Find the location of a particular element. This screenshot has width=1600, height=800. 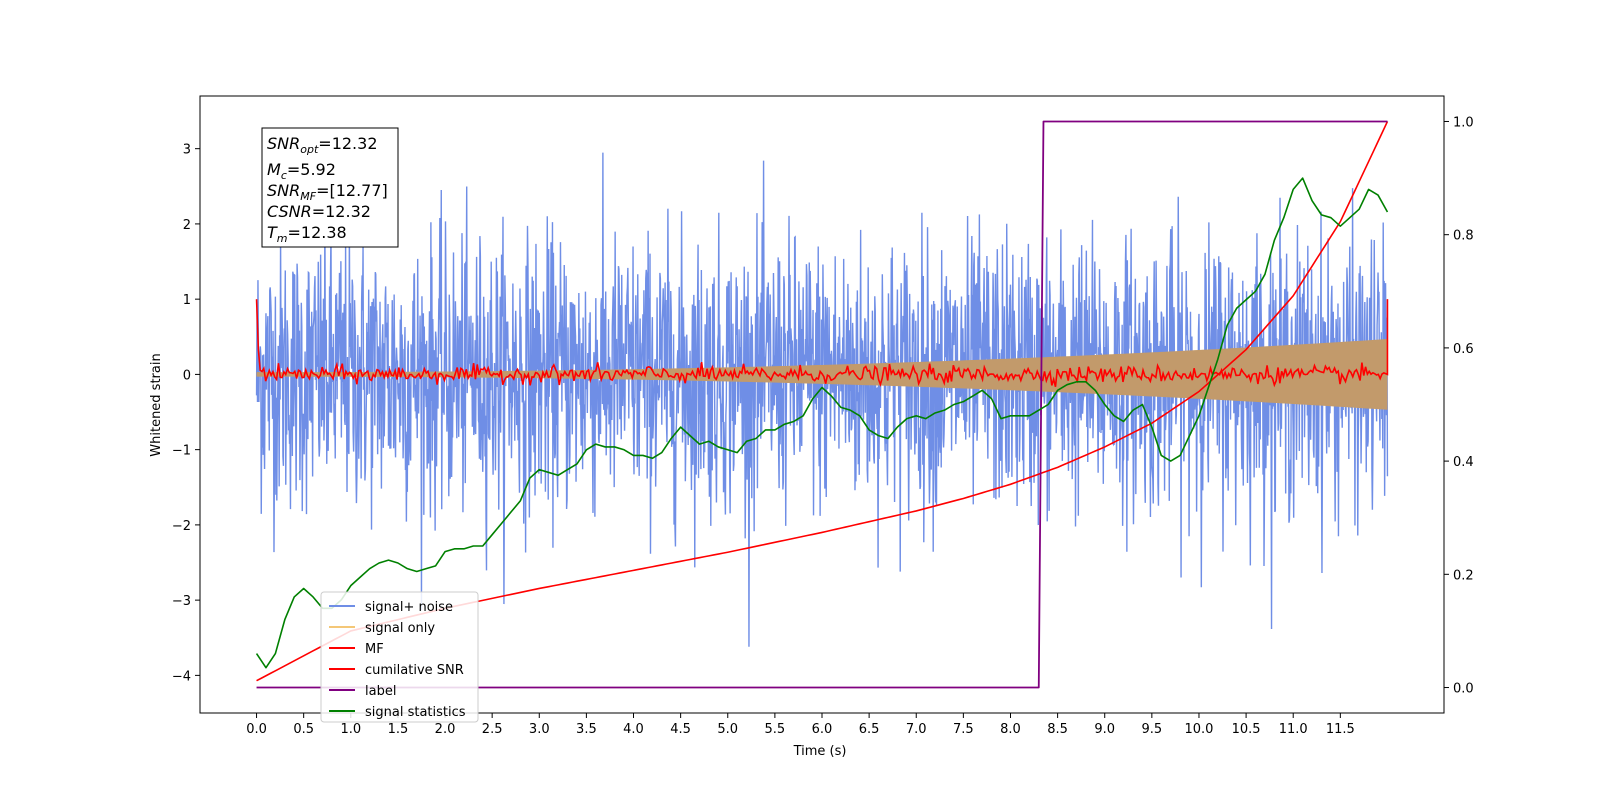

x-tick-label: 3.0 is located at coordinates (539, 729).